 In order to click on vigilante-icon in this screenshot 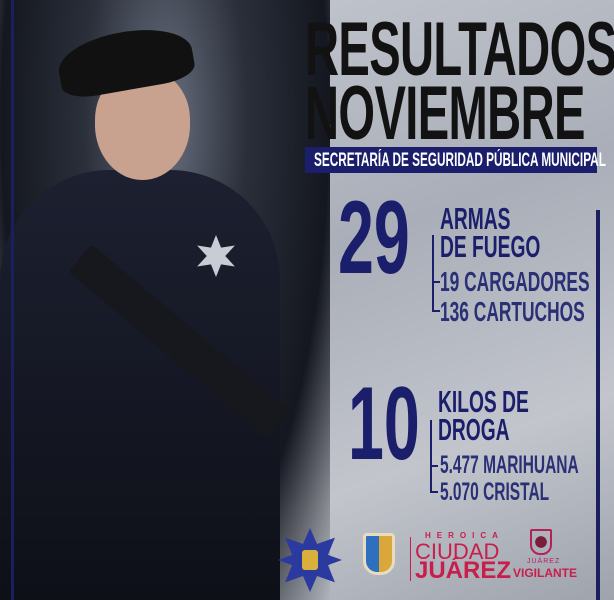, I will do `click(541, 542)`.